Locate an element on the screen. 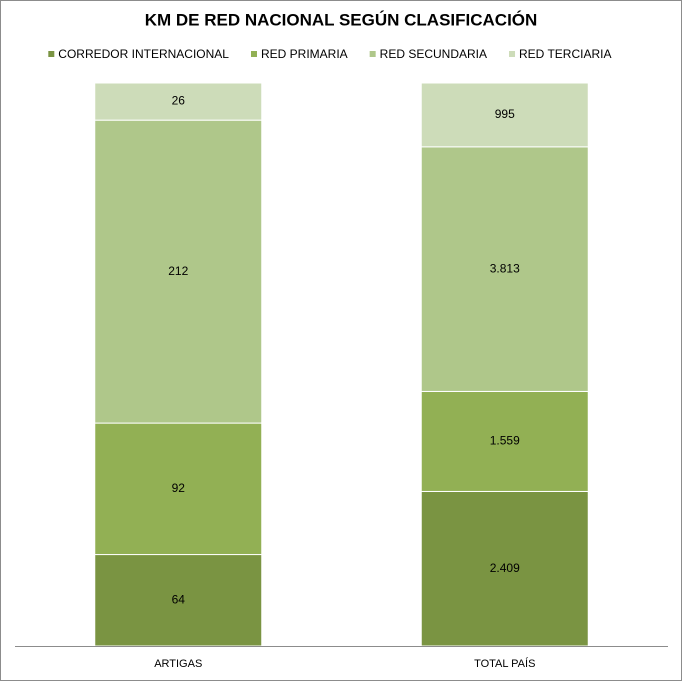 The width and height of the screenshot is (686, 691). x-tick-label: ARTIGAS is located at coordinates (178, 664).